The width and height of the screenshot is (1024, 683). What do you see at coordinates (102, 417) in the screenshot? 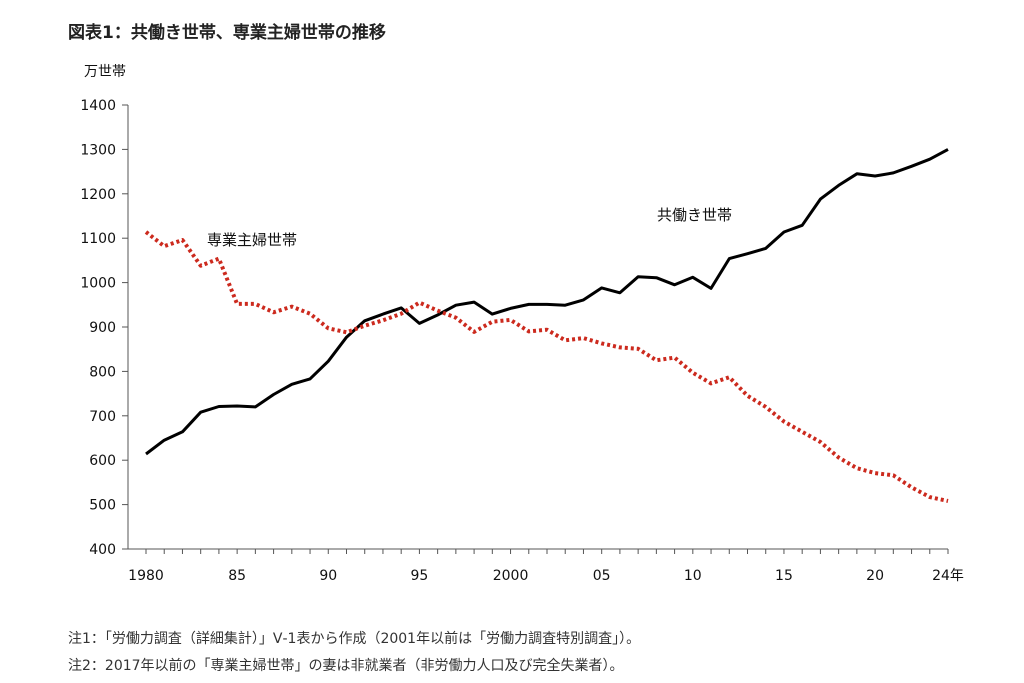
I see `y-tick-label: 700` at bounding box center [102, 417].